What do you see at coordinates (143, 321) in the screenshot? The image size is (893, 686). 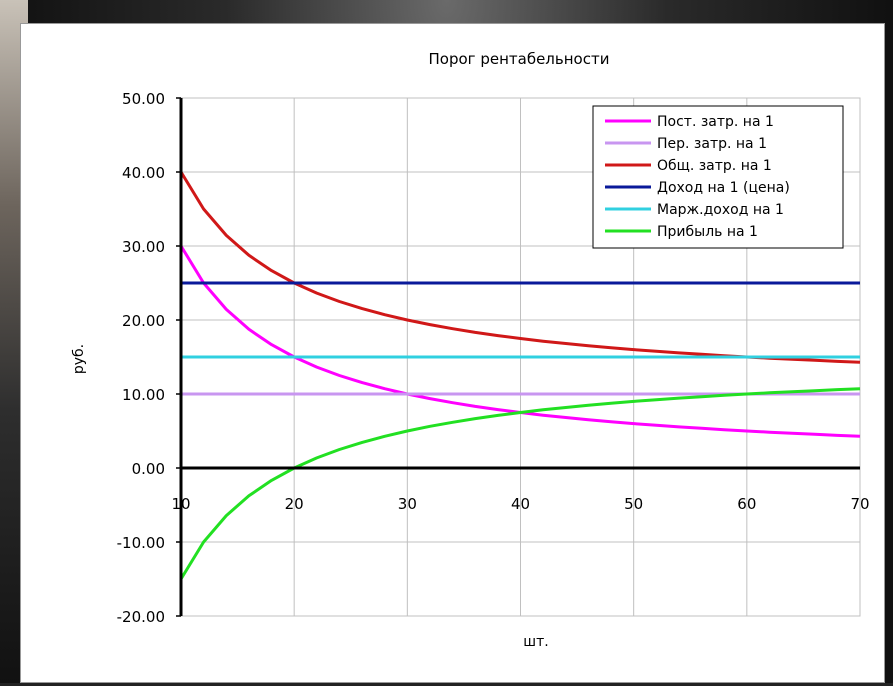 I see `y-tick-label: 20.00` at bounding box center [143, 321].